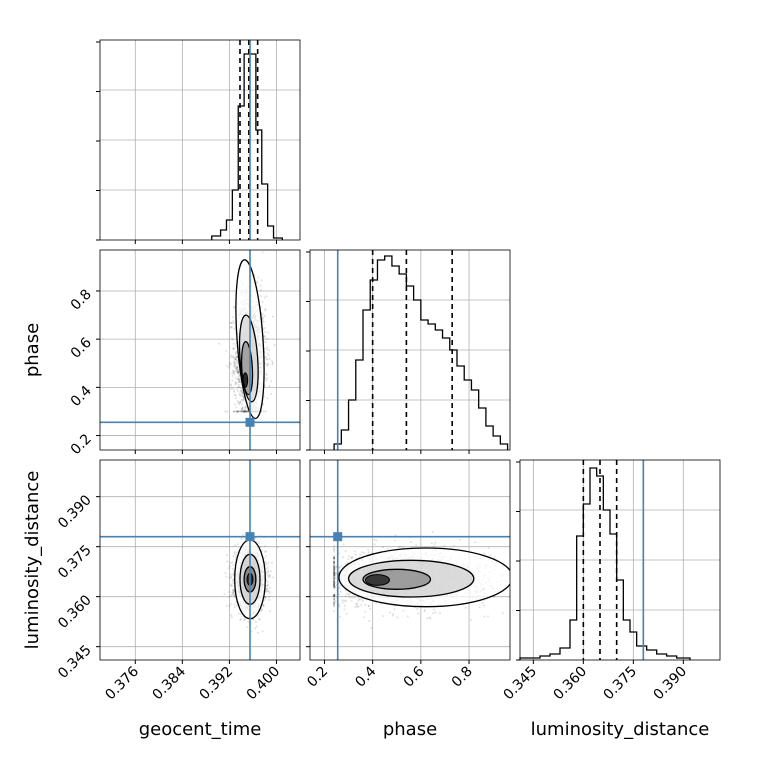 The height and width of the screenshot is (760, 760). Describe the element at coordinates (200, 350) in the screenshot. I see `panel-2d-geocent_time-phase` at that location.